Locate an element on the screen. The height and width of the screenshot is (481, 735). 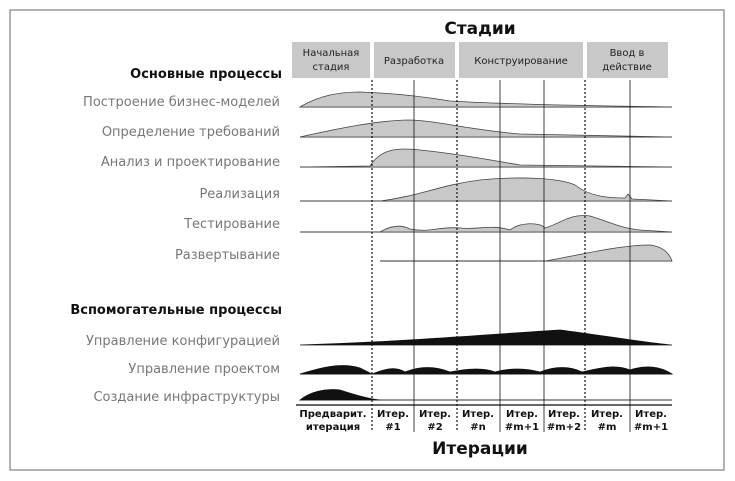
workflow-label: Реализация is located at coordinates (239, 194).